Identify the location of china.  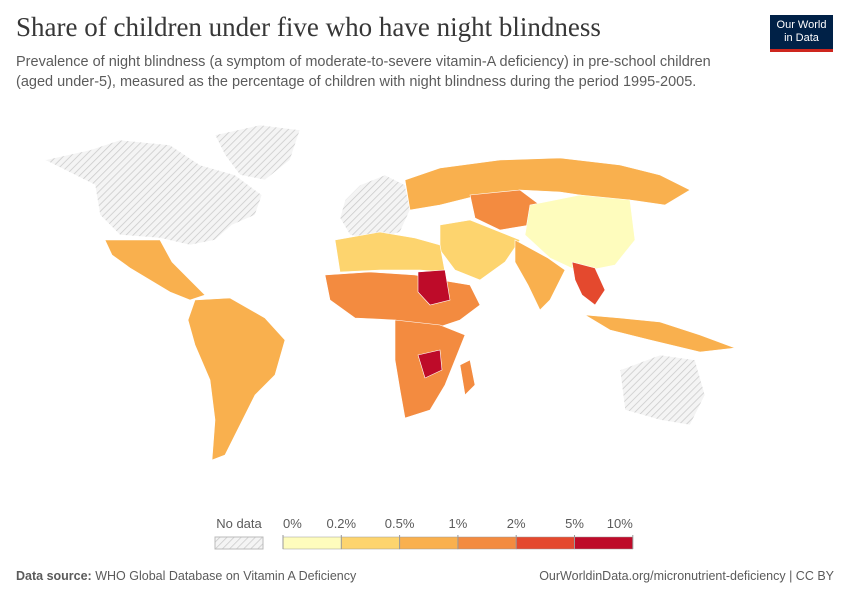
(580, 233).